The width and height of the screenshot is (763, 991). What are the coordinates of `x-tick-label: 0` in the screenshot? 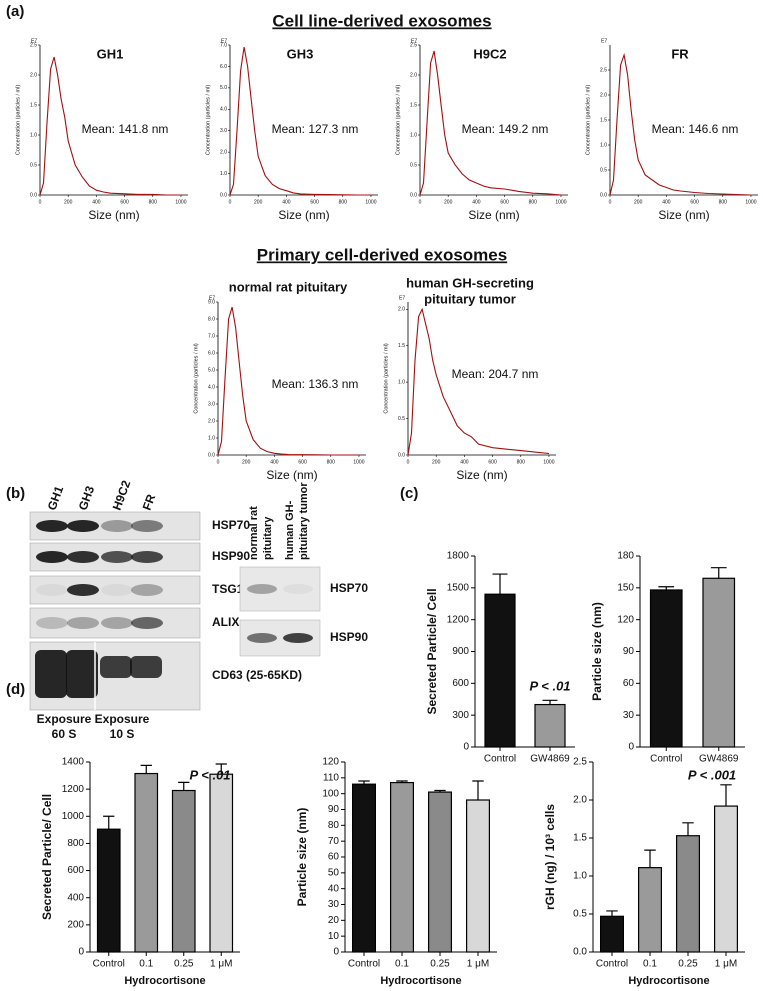 It's located at (610, 202).